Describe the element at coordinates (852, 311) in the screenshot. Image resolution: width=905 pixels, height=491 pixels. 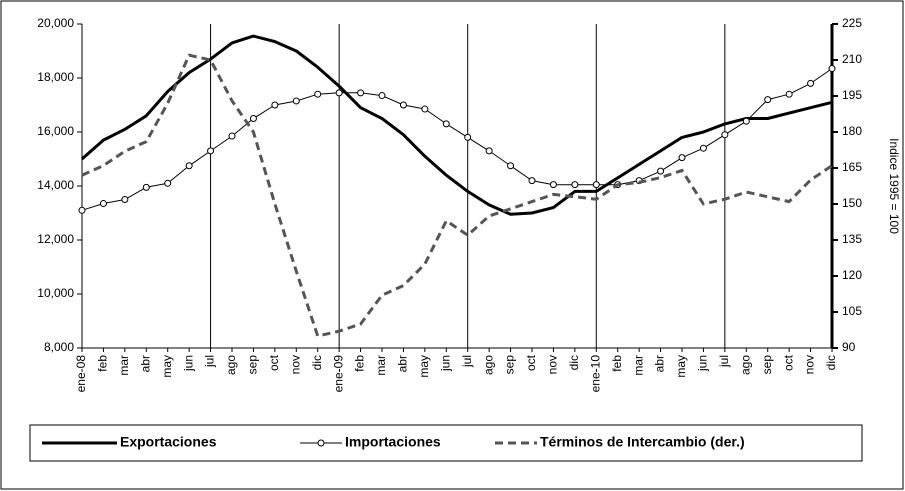
I see `y2-tick-label: 105` at that location.